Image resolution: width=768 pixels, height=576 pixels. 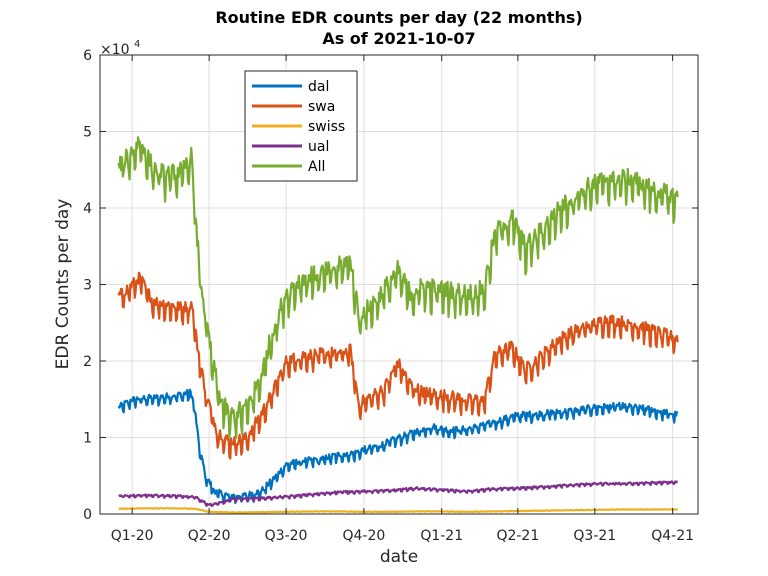 I want to click on x-tick-label: Q4-21, so click(x=672, y=536).